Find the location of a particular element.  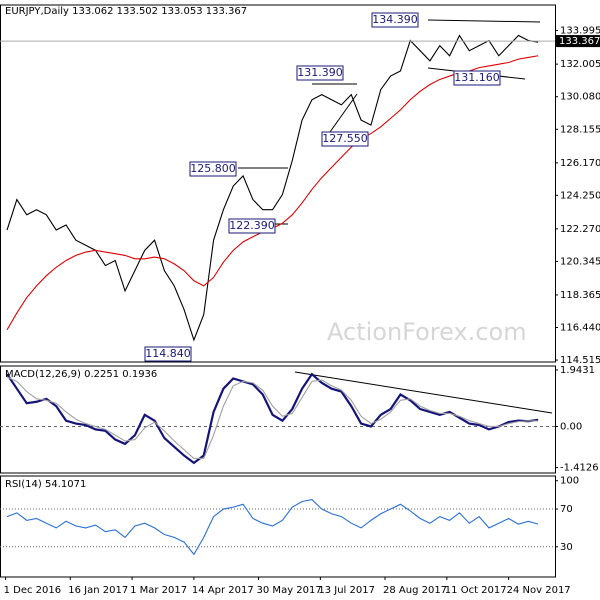

x-tick-label: 14 Apr 2017 is located at coordinates (223, 590).